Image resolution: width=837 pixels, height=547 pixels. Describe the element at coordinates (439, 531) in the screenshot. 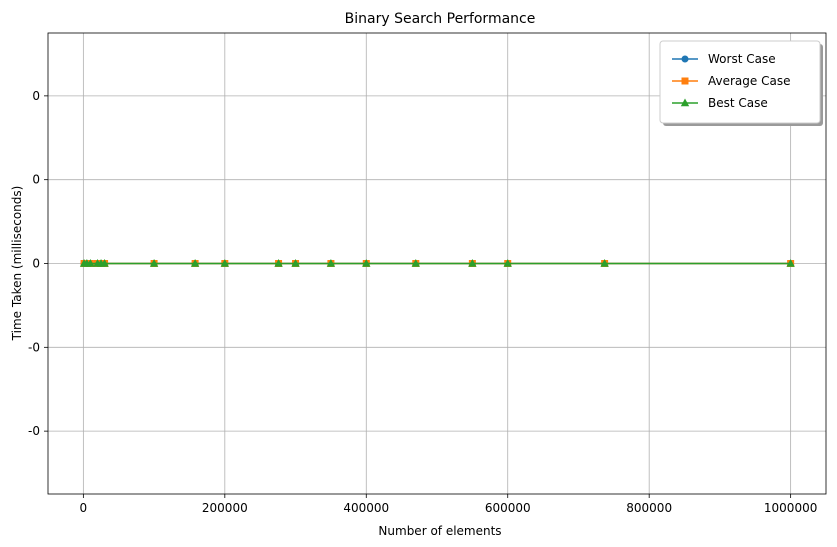

I see `x-axis-label: Number of elements` at that location.